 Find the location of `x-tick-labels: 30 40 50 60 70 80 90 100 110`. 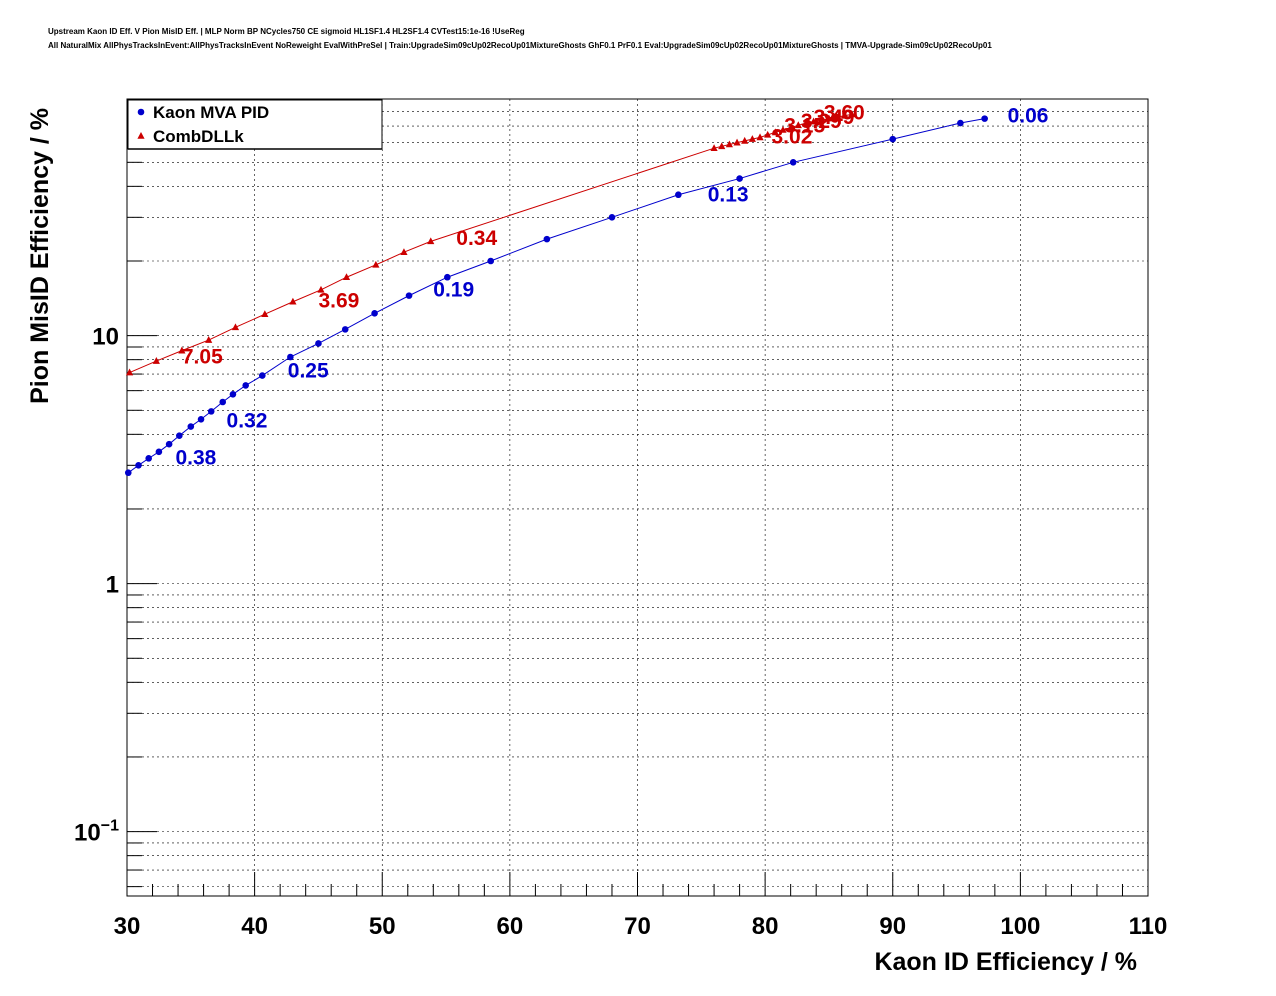

x-tick-labels: 30 40 50 60 70 80 90 100 110 is located at coordinates (641, 926).